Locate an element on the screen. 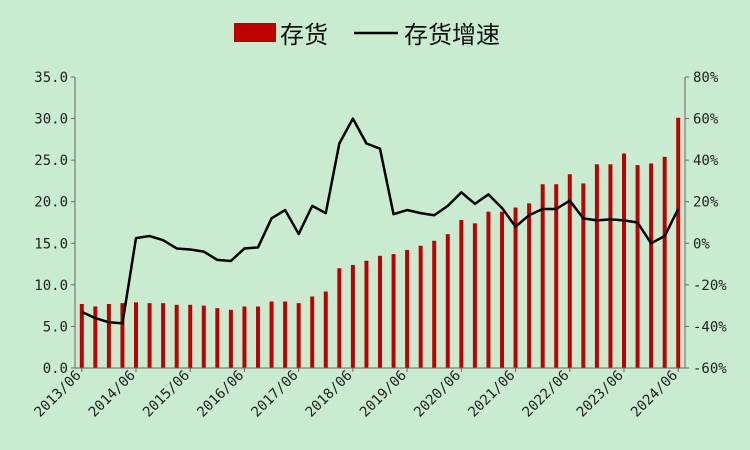  left-tick-label-0: 0.0 is located at coordinates (55, 369).